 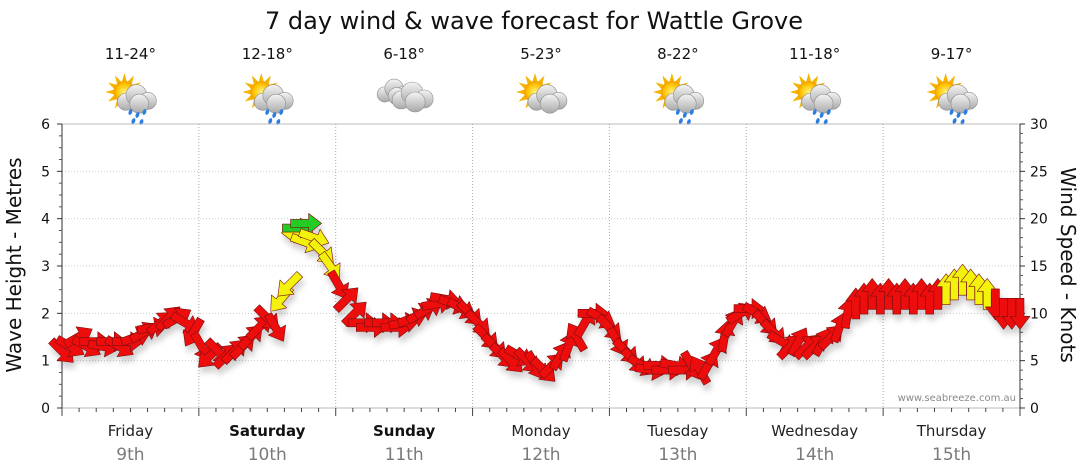 I want to click on day-label: Monday, so click(x=540, y=431).